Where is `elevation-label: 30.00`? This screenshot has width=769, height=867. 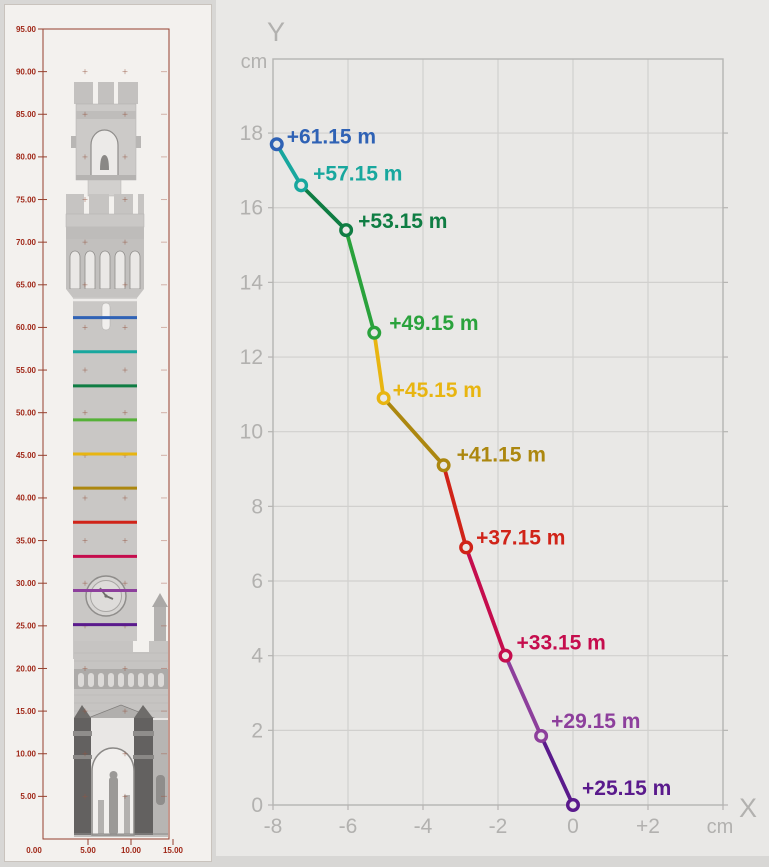 elevation-label: 30.00 is located at coordinates (26, 583).